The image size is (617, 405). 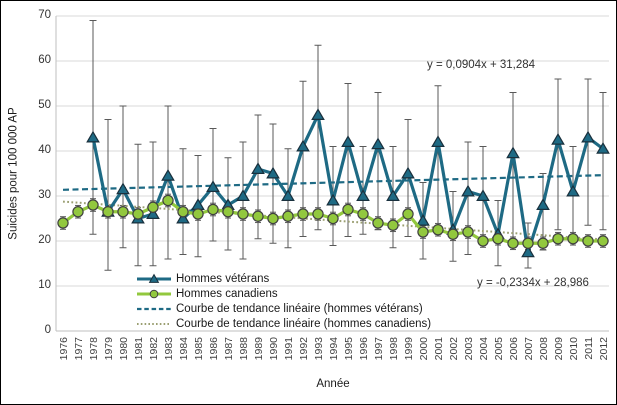 What do you see at coordinates (44, 105) in the screenshot?
I see `y-axis-tick-label: 50` at bounding box center [44, 105].